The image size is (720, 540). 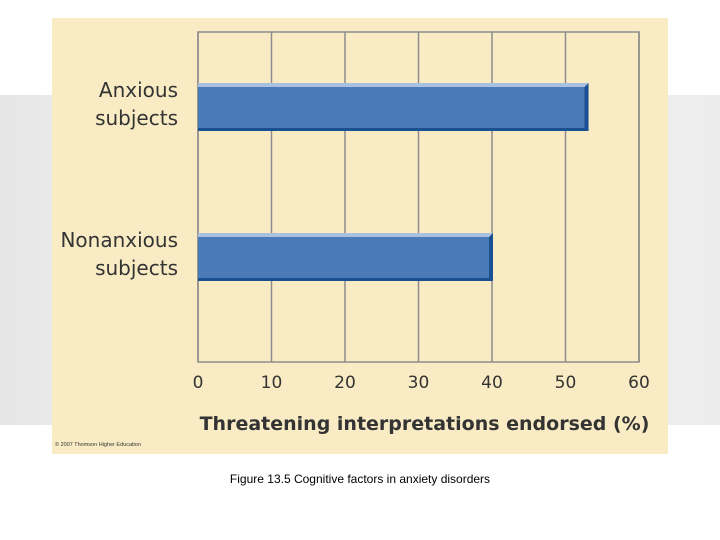 What do you see at coordinates (119, 240) in the screenshot?
I see `category-label: Nonanxious` at bounding box center [119, 240].